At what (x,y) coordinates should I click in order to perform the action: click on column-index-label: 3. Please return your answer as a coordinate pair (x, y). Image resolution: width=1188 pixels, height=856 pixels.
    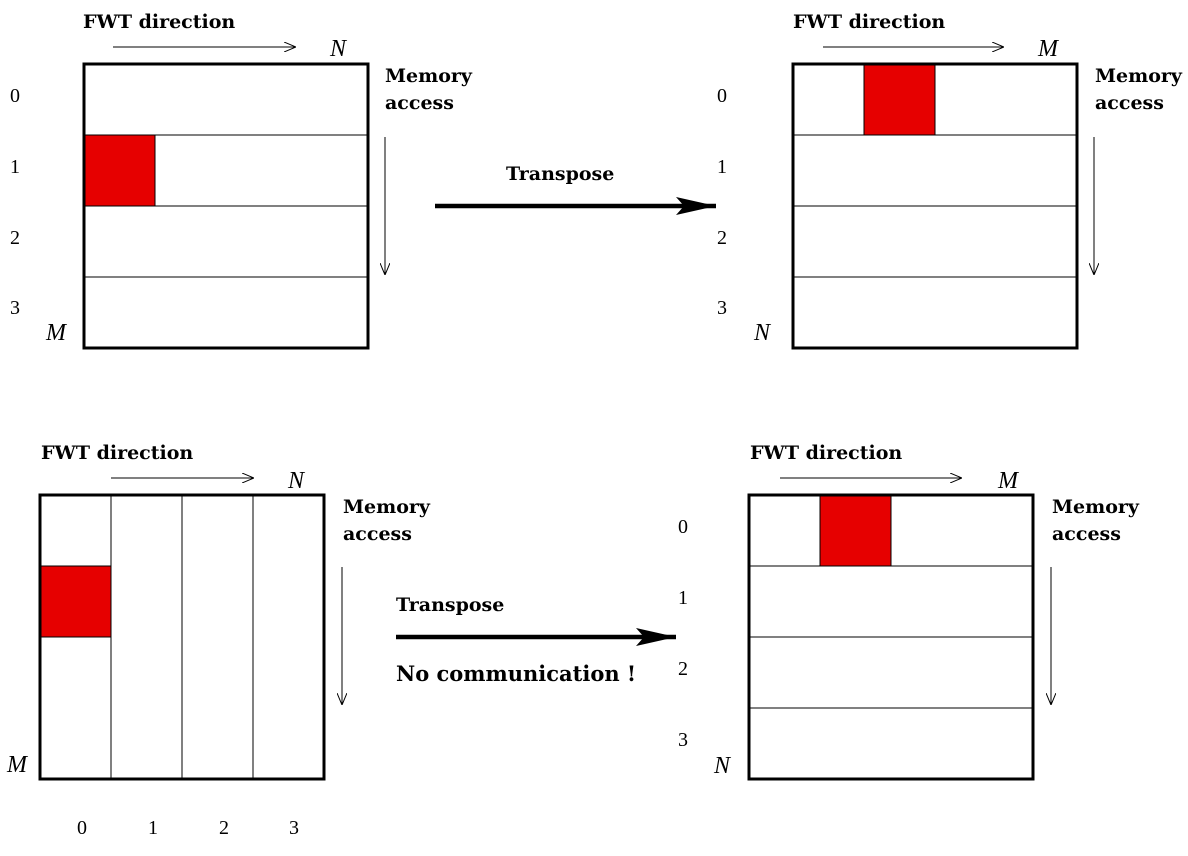
    Looking at the image, I should click on (294, 828).